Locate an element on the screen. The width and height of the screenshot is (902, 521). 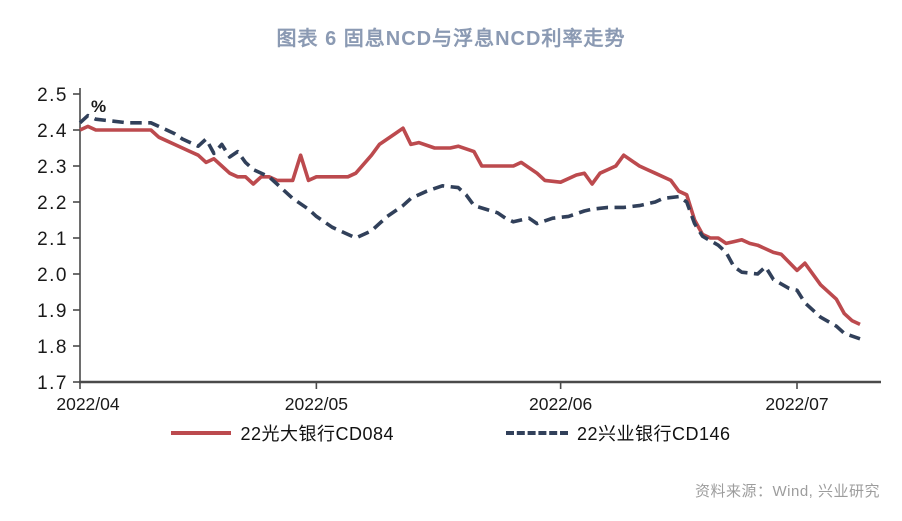
y-tick-label: 2.5 is located at coordinates (52, 95).